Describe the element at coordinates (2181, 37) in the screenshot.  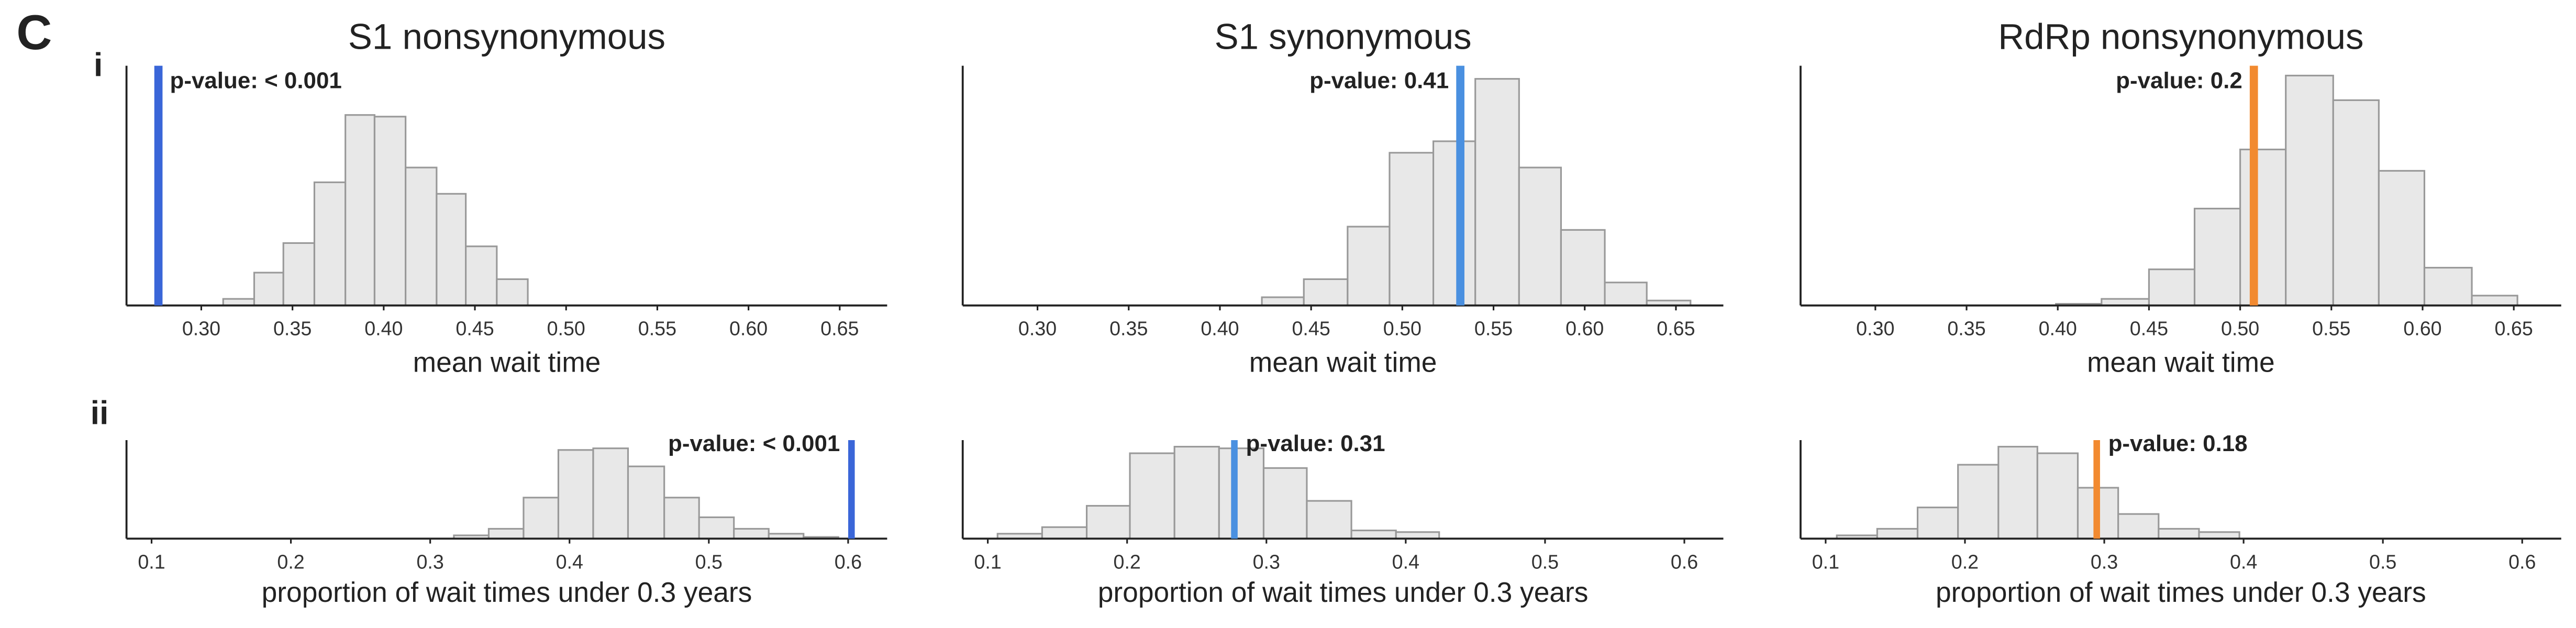
I see `chart-title: RdRp nonsynonymous` at that location.